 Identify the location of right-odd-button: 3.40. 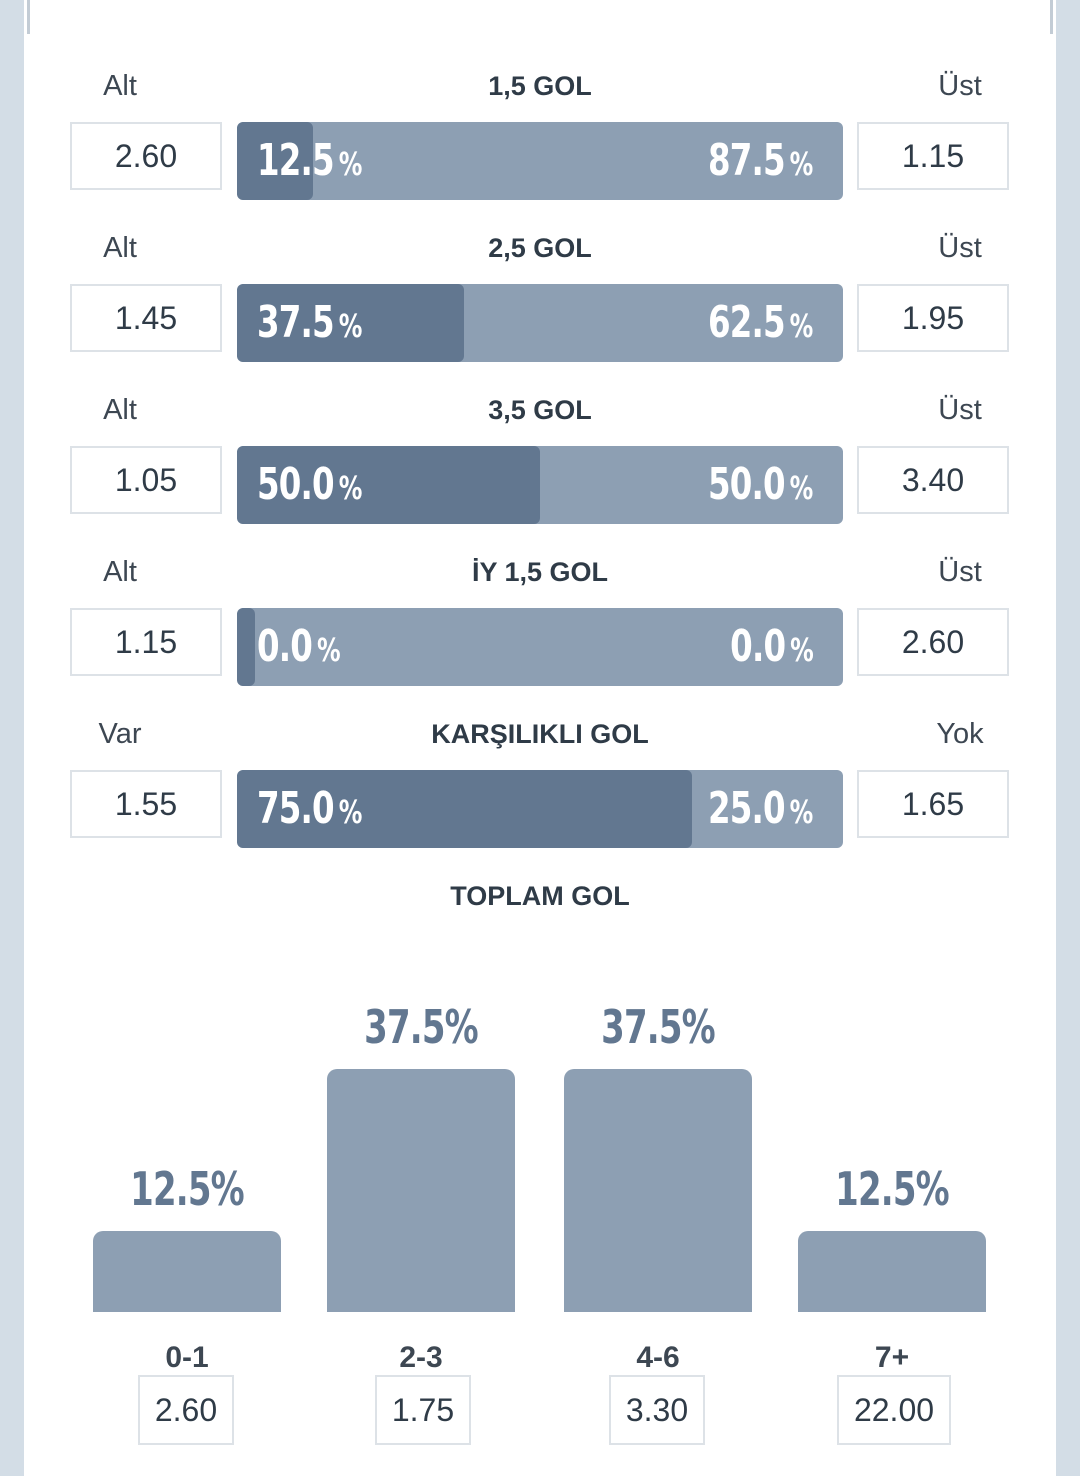
(933, 480).